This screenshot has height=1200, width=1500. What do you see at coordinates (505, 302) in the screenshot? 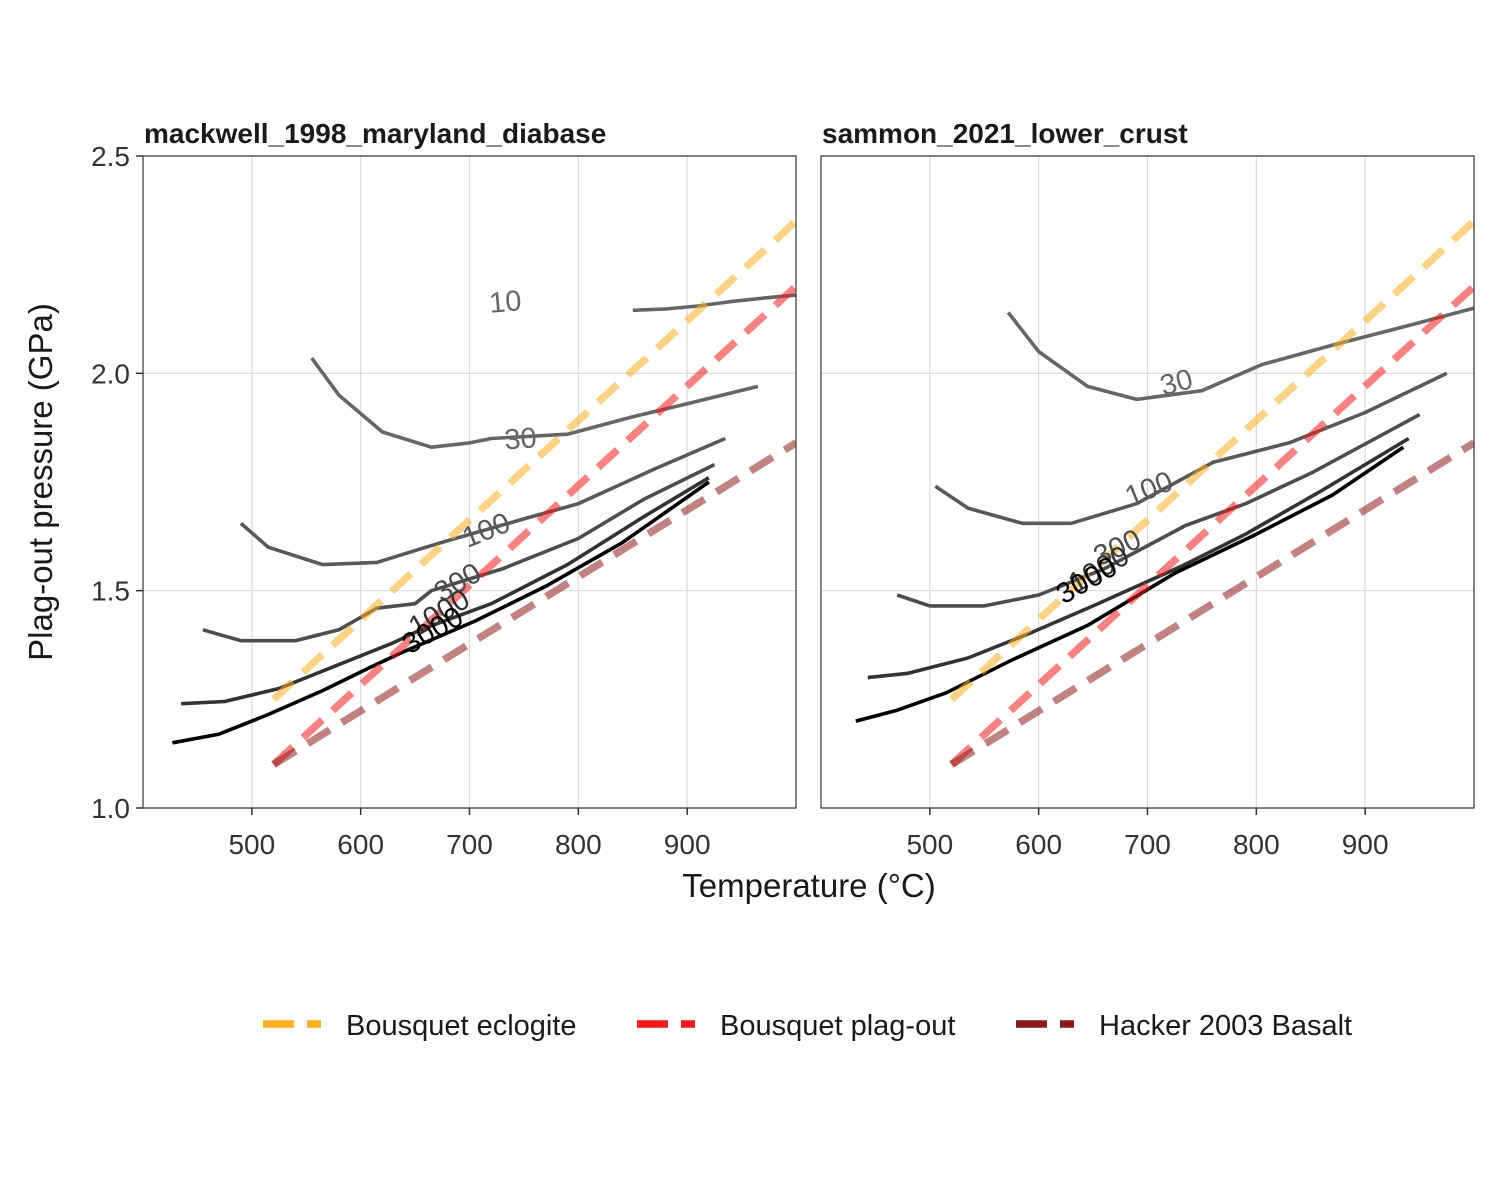
I see `contour-label-10: 10` at bounding box center [505, 302].